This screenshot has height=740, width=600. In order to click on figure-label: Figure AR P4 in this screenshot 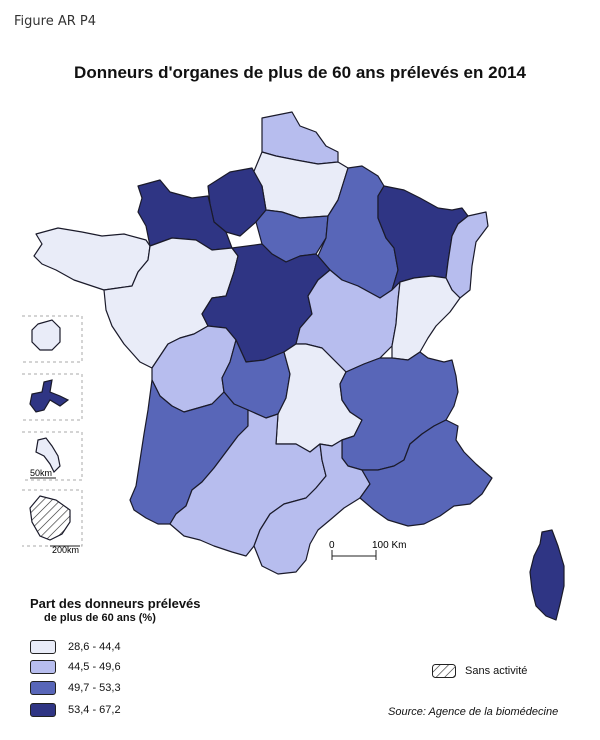, I will do `click(55, 21)`.